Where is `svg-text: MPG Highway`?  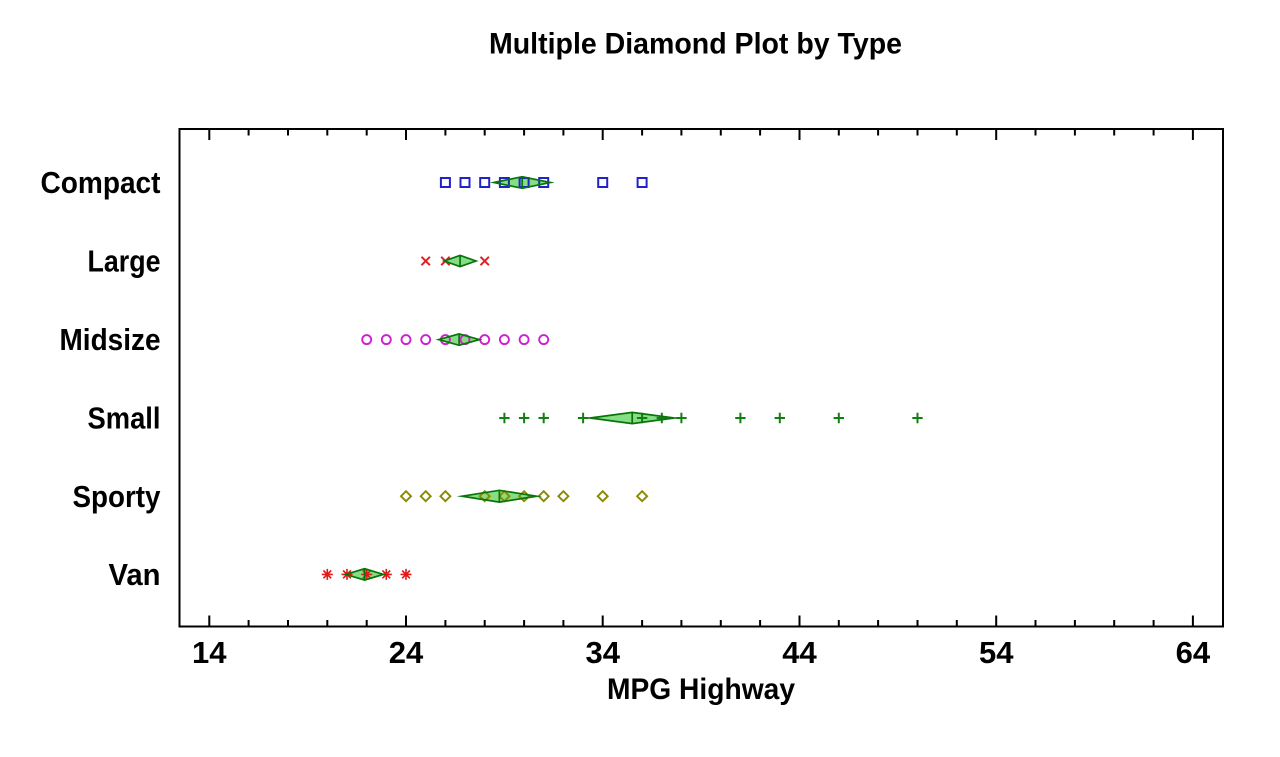 svg-text: MPG Highway is located at coordinates (701, 689).